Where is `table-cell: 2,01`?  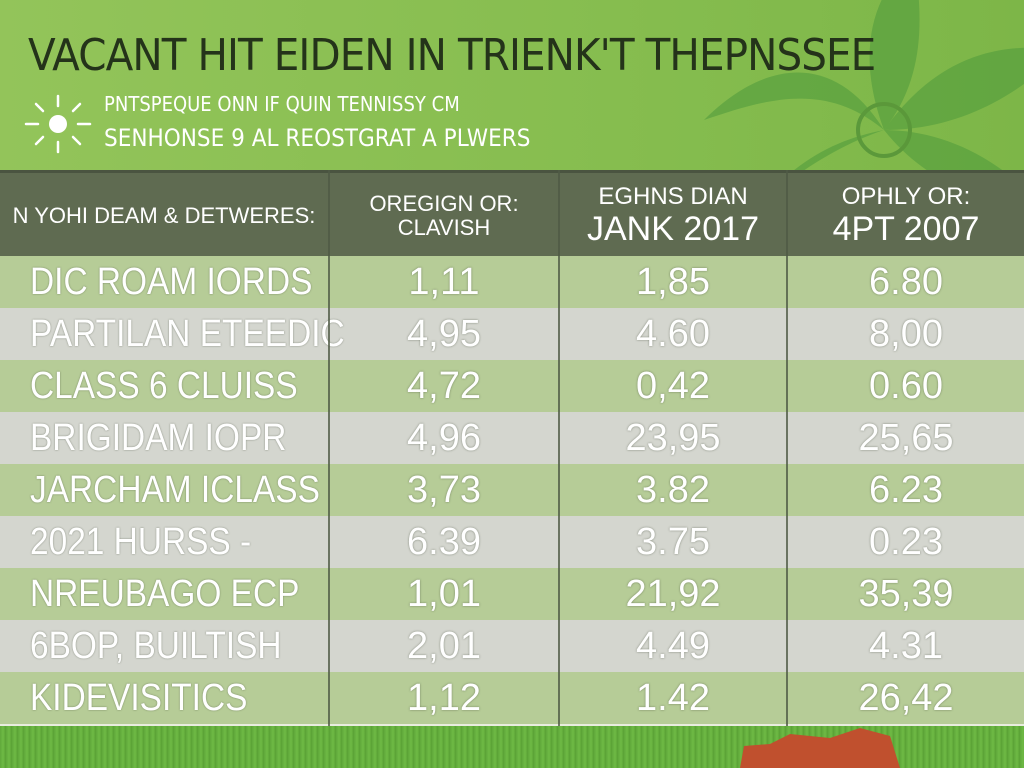
table-cell: 2,01 is located at coordinates (444, 645).